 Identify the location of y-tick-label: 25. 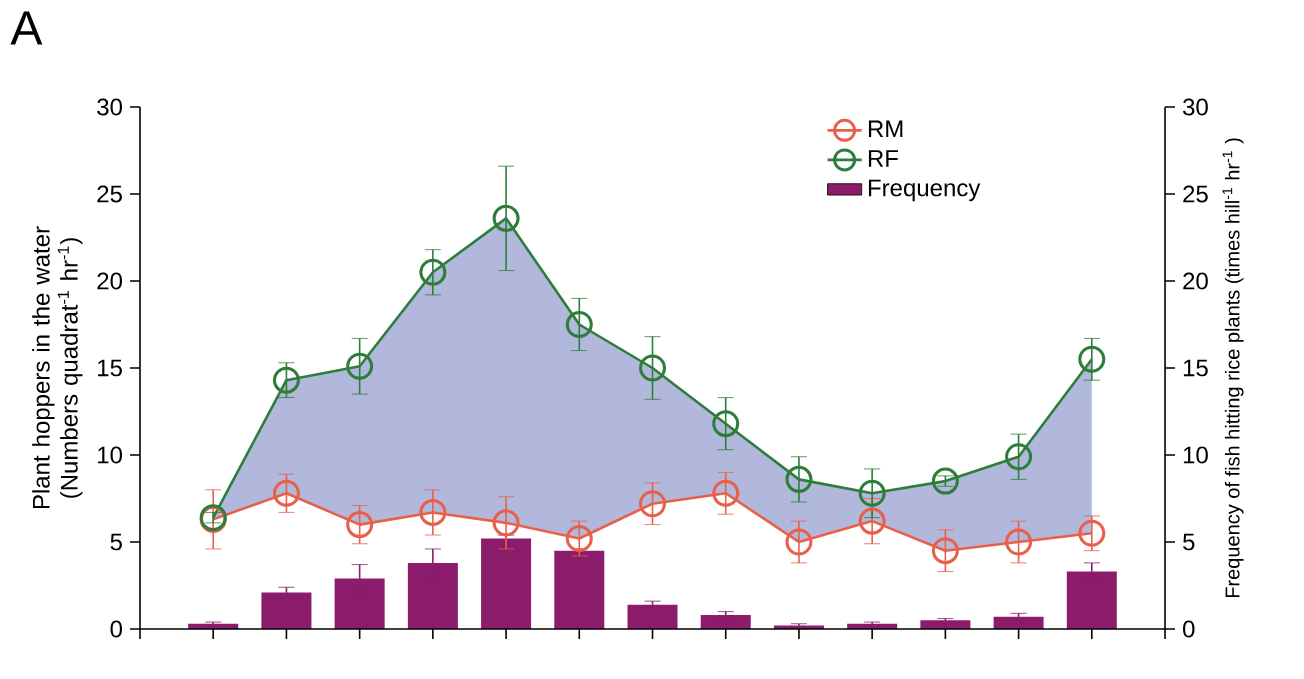
(109, 194).